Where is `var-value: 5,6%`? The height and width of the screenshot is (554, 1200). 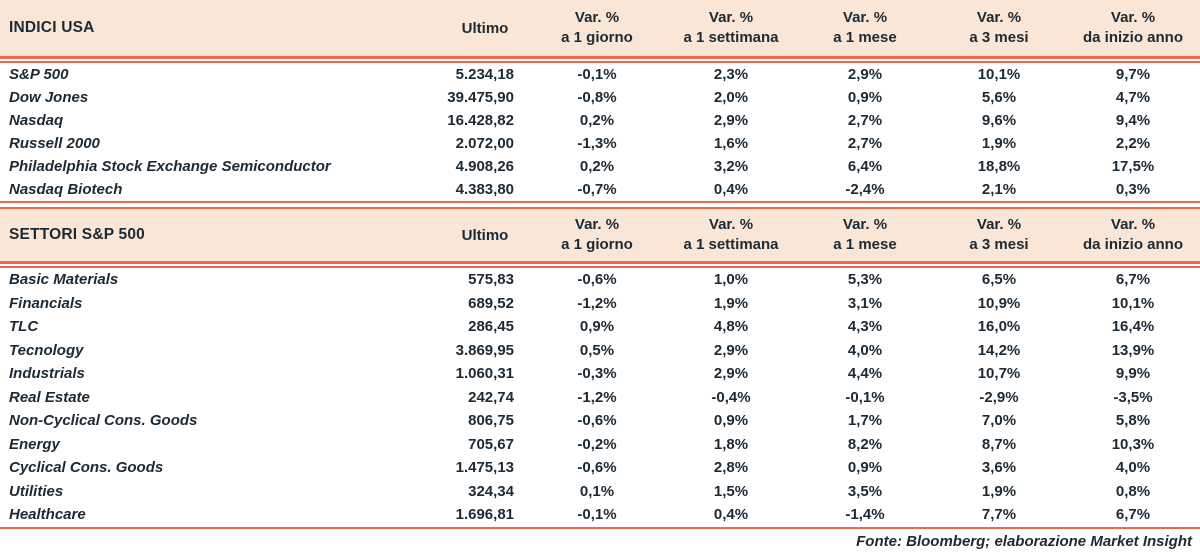 var-value: 5,6% is located at coordinates (999, 97).